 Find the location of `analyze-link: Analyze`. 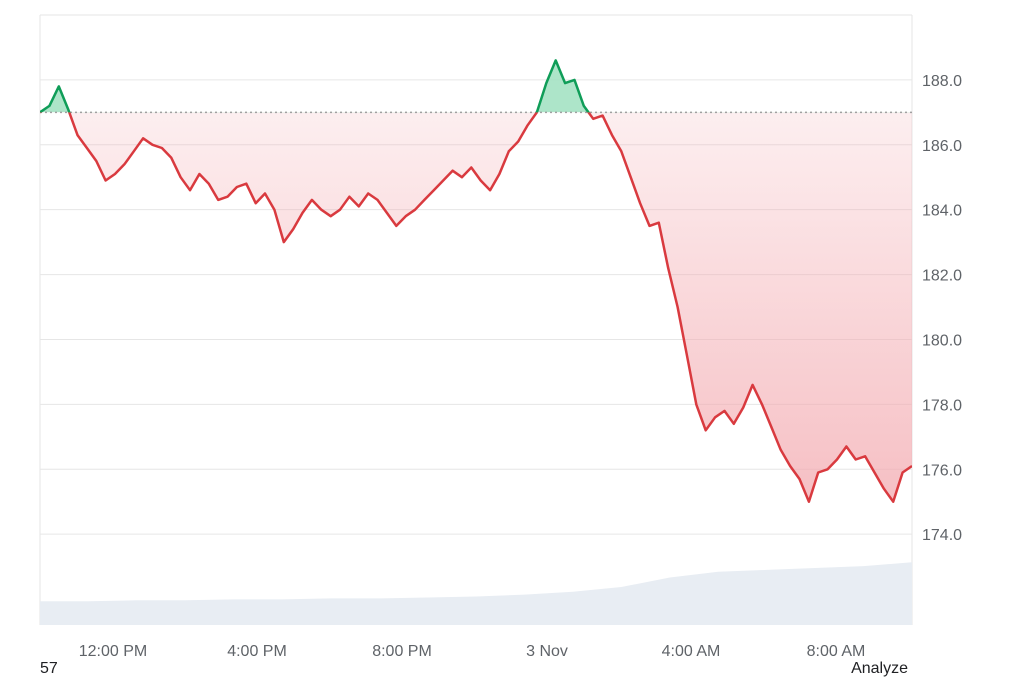

analyze-link: Analyze is located at coordinates (879, 668).